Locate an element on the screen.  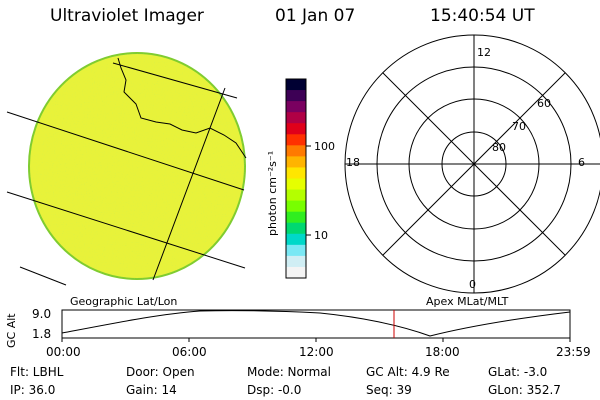
polar-label-0: 0 is located at coordinates (472, 284).